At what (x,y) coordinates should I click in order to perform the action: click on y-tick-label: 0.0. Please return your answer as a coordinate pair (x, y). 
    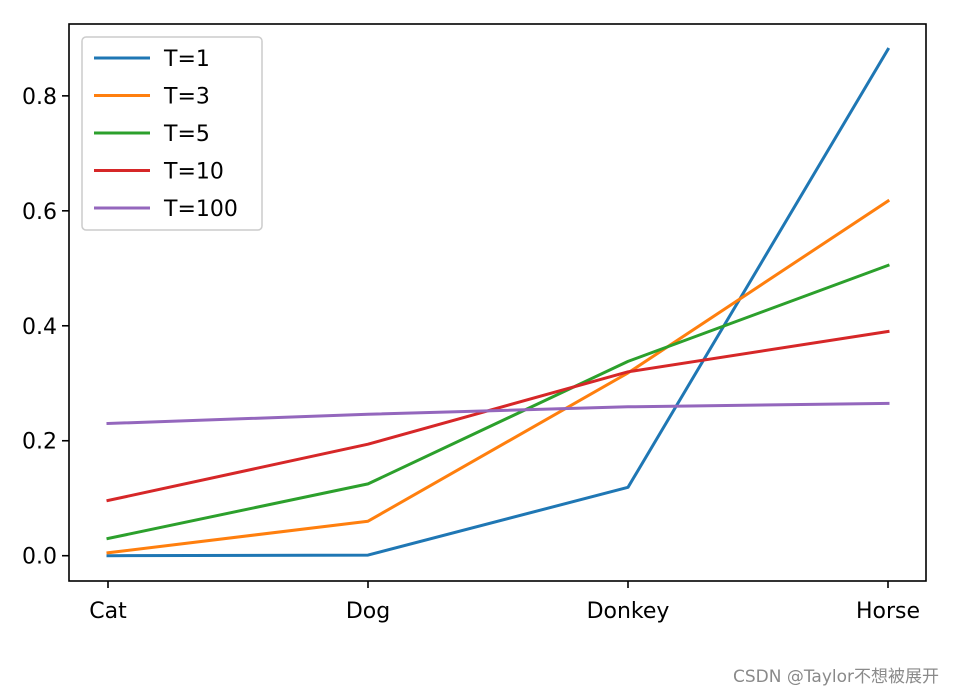
    Looking at the image, I should click on (39, 557).